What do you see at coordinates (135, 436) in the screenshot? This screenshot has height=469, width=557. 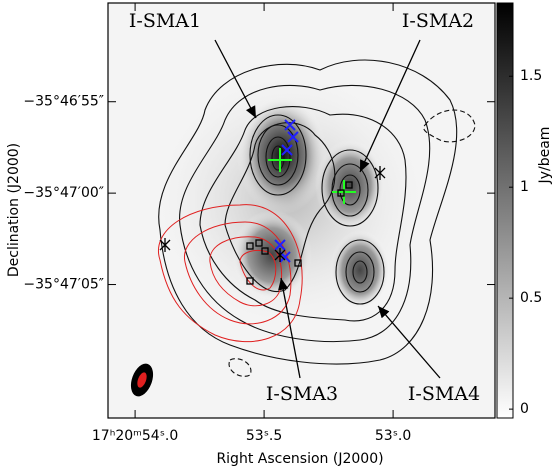 I see `x-tick-label: 17ʰ20ᵐ54ˢ.0` at bounding box center [135, 436].